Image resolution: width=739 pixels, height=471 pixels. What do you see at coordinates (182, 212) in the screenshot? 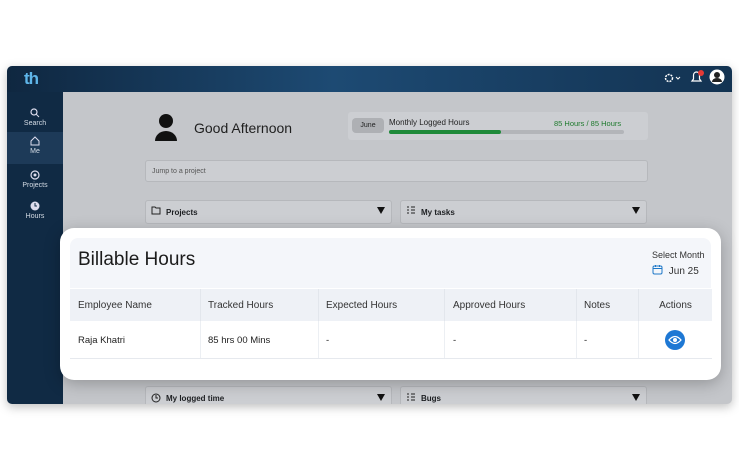
I see `panel-title: Projects` at bounding box center [182, 212].